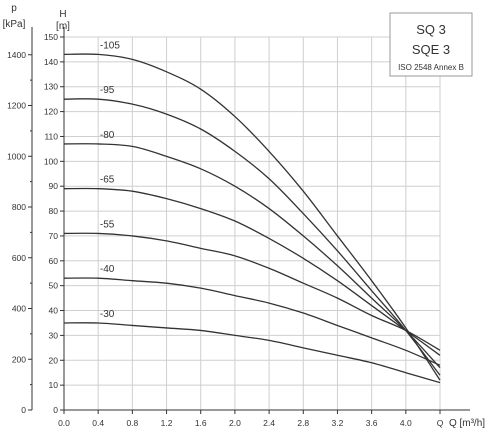  What do you see at coordinates (107, 180) in the screenshot?
I see `curve-label: -65` at bounding box center [107, 180].